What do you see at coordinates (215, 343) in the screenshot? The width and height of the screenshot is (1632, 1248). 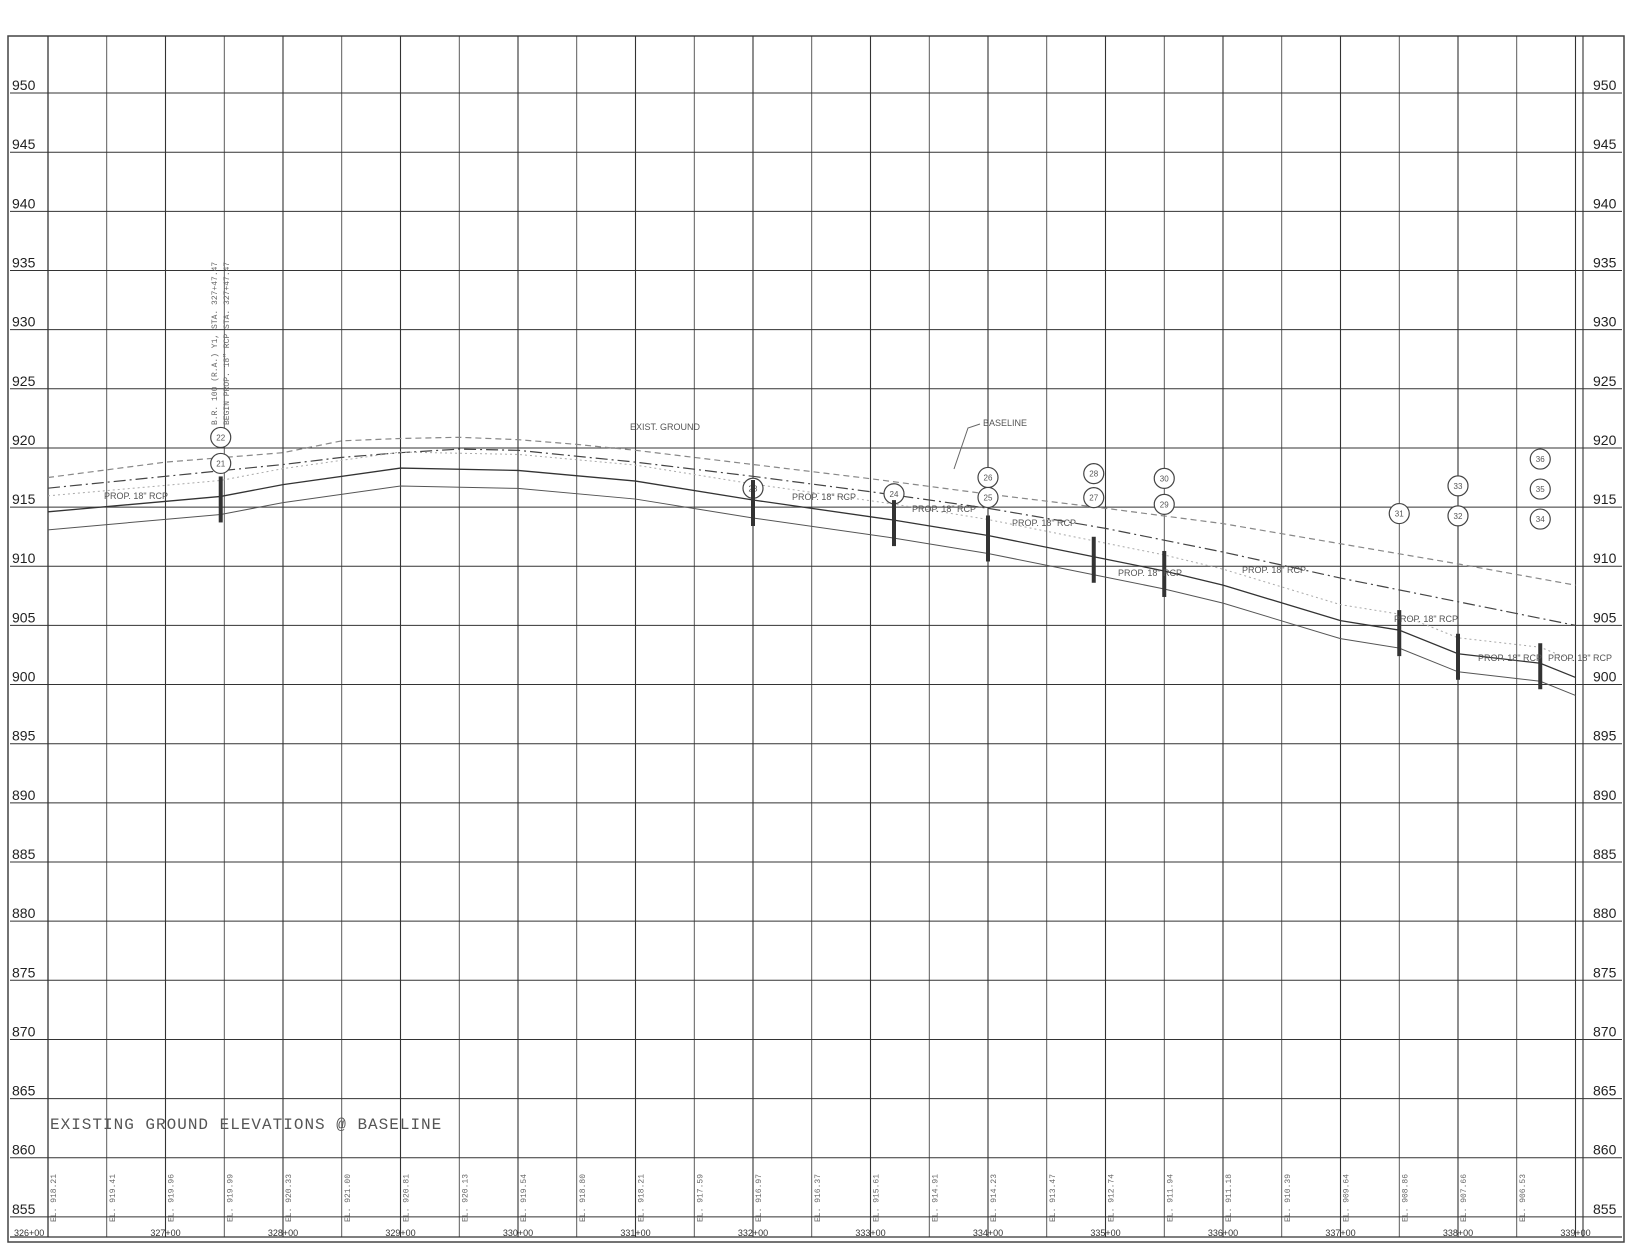 I see `vertical-note: B.R. 100 (R.A.) Y1, STA. 327+47.47` at bounding box center [215, 343].